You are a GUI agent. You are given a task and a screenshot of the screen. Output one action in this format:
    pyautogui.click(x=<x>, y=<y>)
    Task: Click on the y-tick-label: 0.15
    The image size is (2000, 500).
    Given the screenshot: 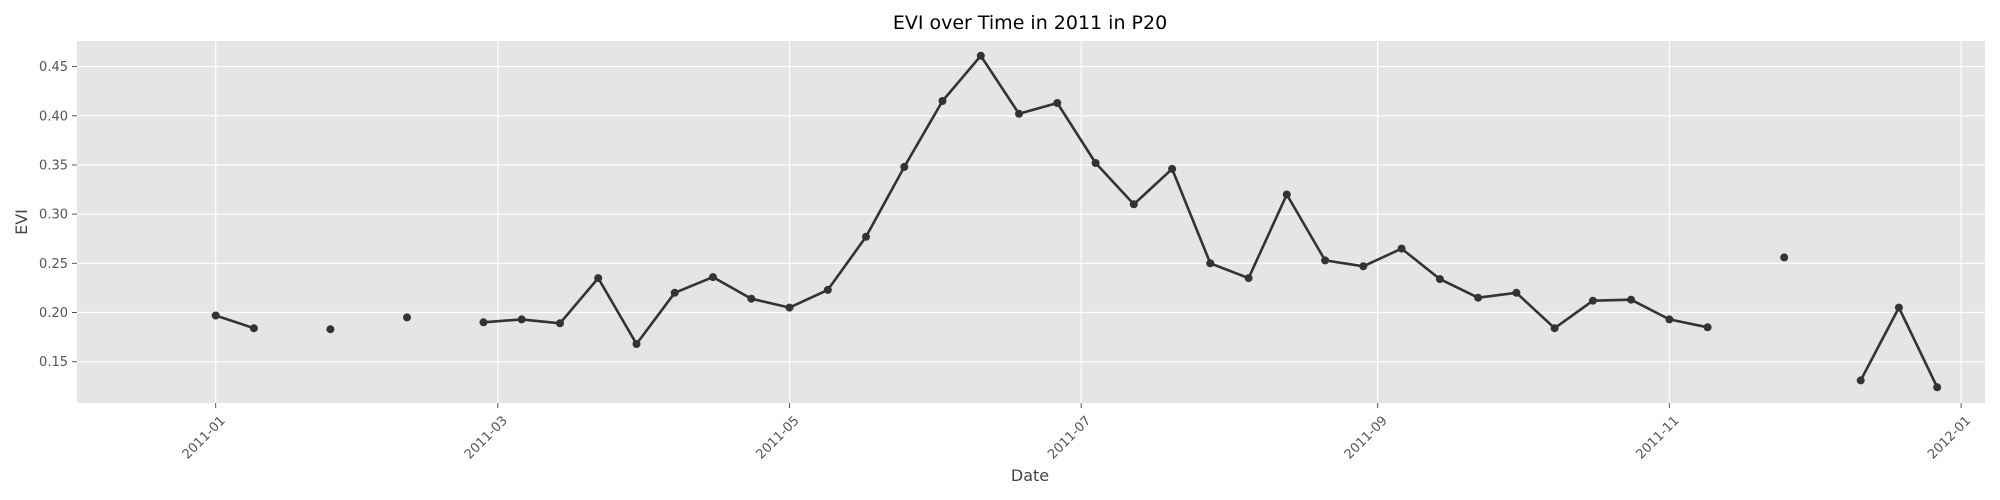 What is the action you would take?
    pyautogui.click(x=53, y=362)
    